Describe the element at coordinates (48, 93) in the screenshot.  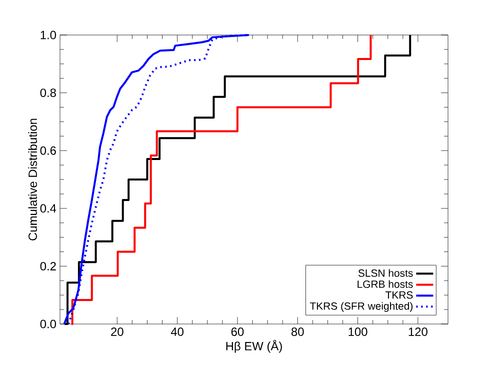
I see `y-tick-label: 0.8` at that location.